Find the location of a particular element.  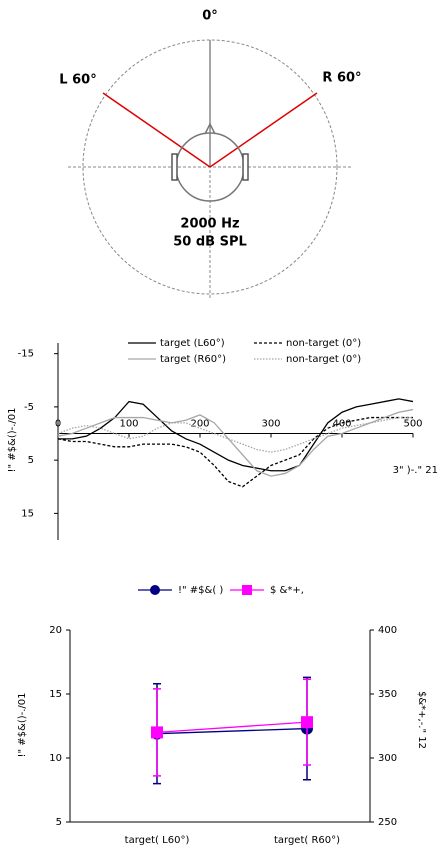

level-label: 50 dB SPL is located at coordinates (210, 242).